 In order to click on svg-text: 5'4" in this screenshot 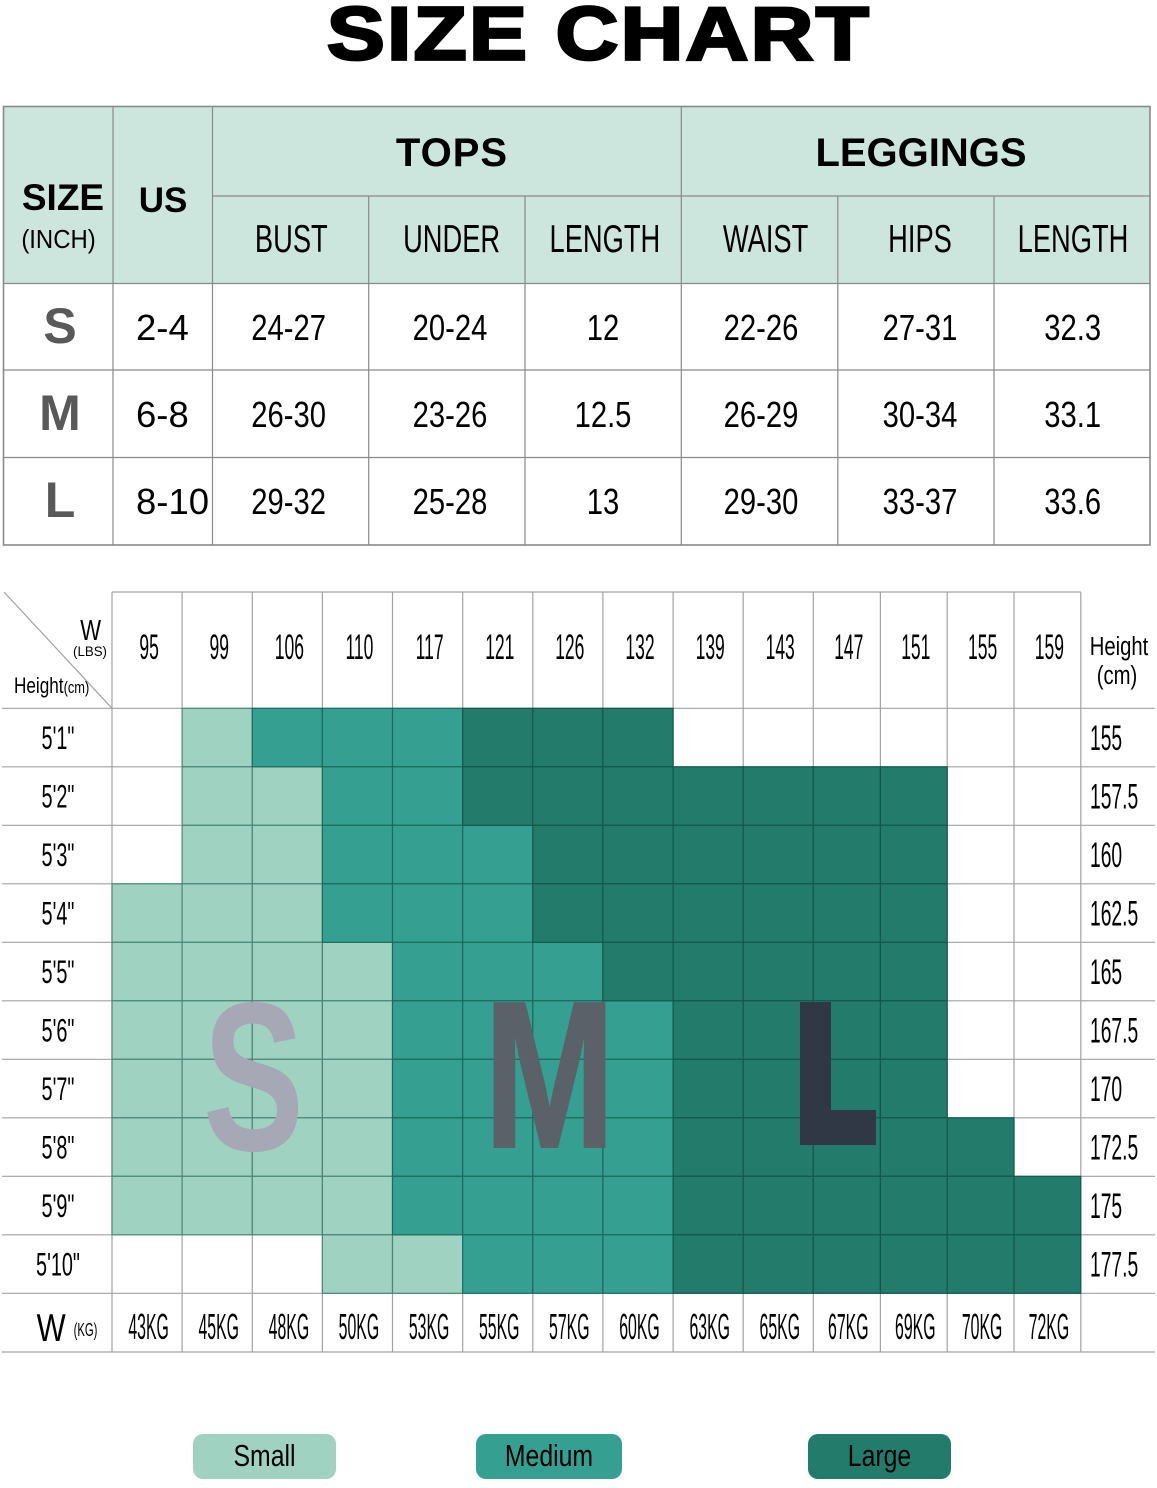, I will do `click(58, 914)`.